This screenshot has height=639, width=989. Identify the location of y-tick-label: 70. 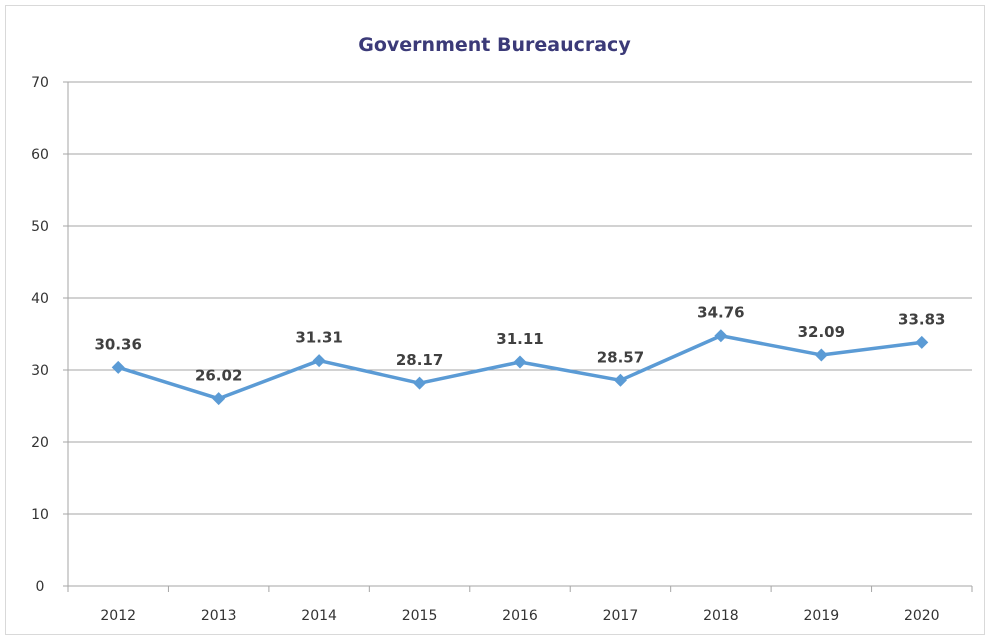
(40, 83).